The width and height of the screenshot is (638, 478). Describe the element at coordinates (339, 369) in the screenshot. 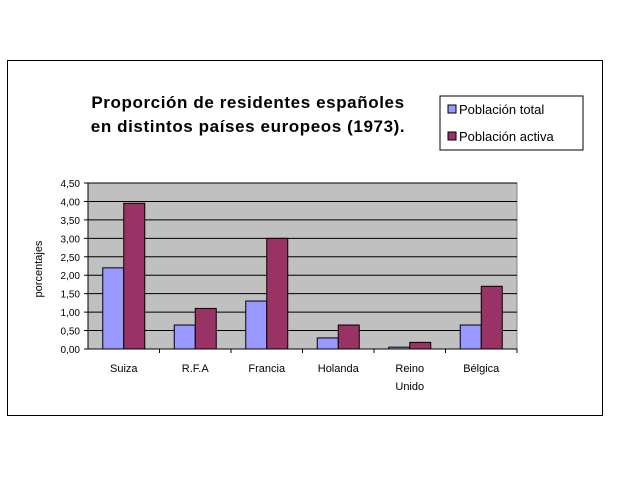

I see `x-category-label: Holanda` at that location.